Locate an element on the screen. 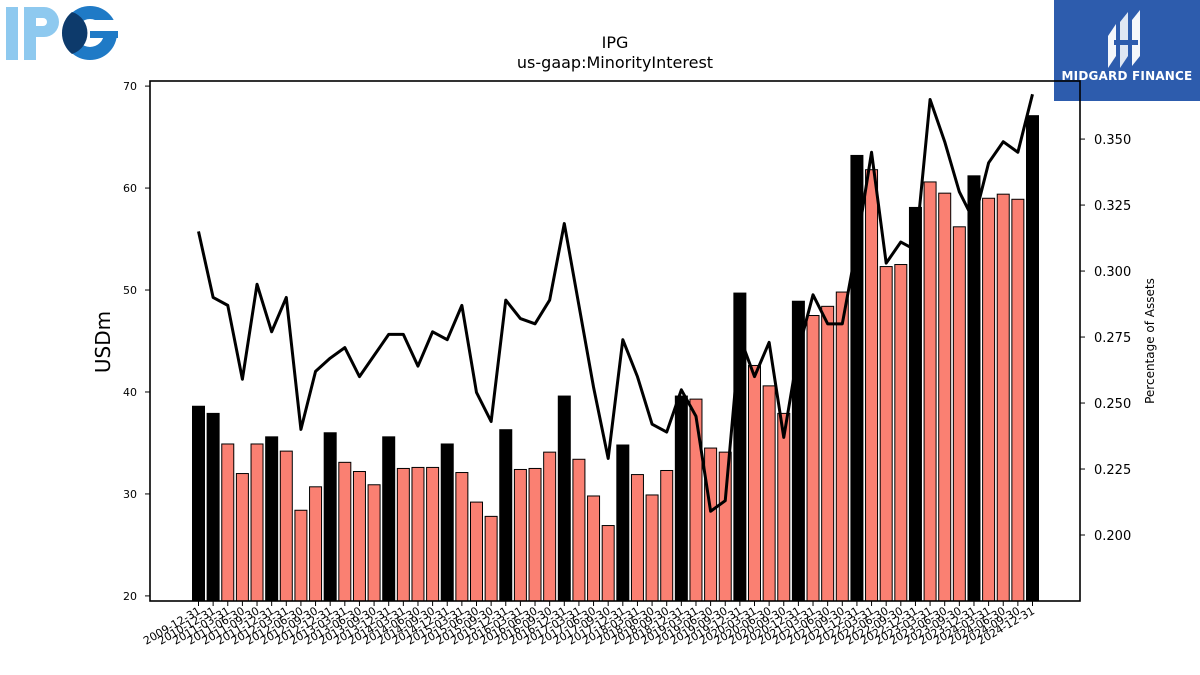 The height and width of the screenshot is (675, 1200). y-tick-label: 70 is located at coordinates (130, 86).